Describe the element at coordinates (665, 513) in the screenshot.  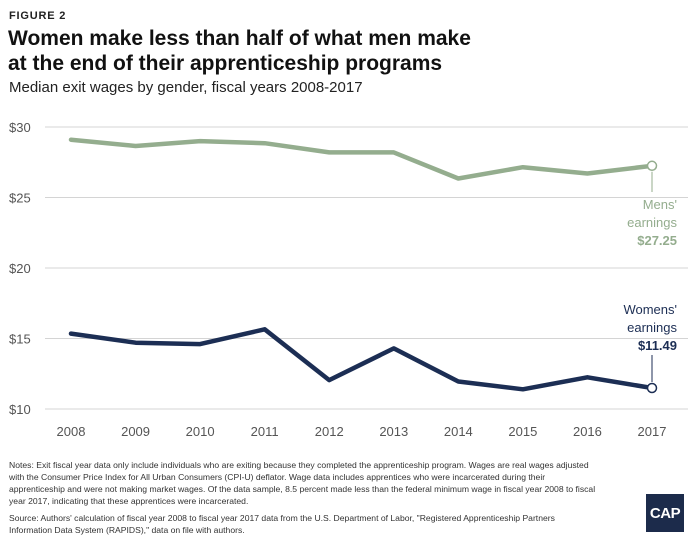
I see `cap-logo: CAP` at that location.